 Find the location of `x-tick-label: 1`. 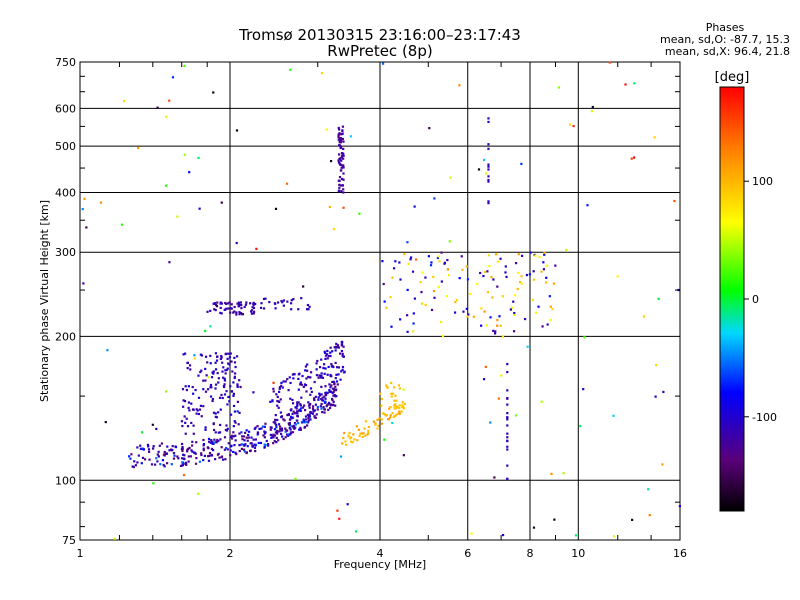

x-tick-label: 1 is located at coordinates (80, 553).